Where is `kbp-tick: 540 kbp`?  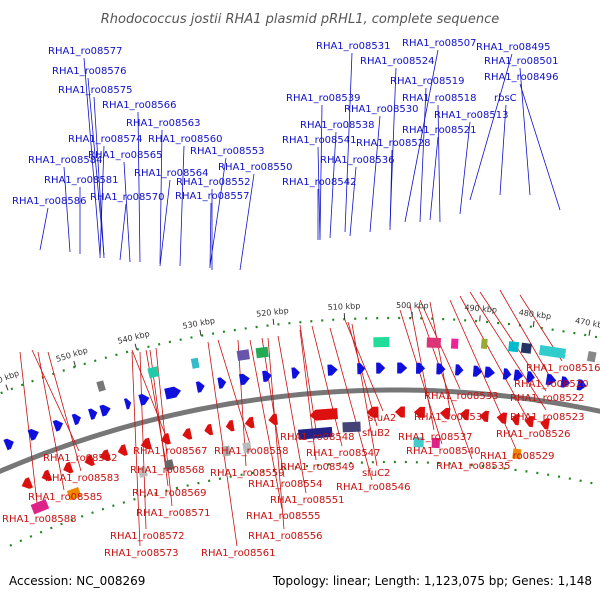
kbp-tick: 540 kbp is located at coordinates (134, 339).